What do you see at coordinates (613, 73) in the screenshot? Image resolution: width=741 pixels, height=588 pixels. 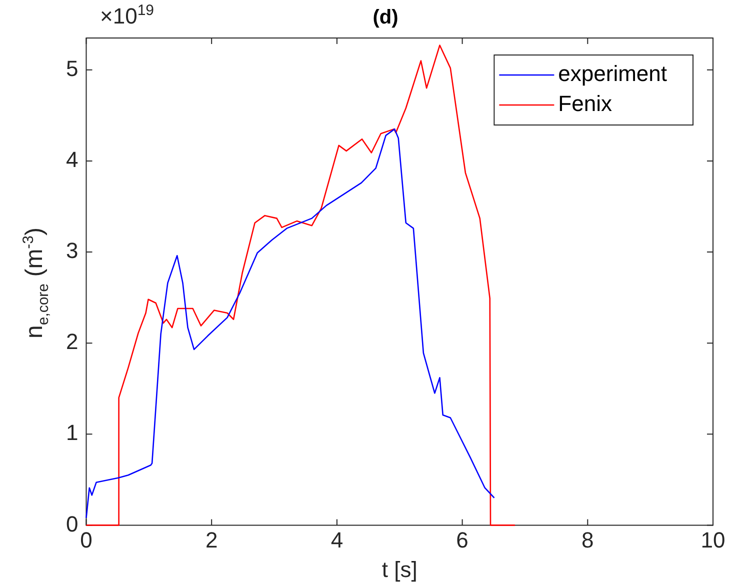 I see `legend-label: experiment` at bounding box center [613, 73].